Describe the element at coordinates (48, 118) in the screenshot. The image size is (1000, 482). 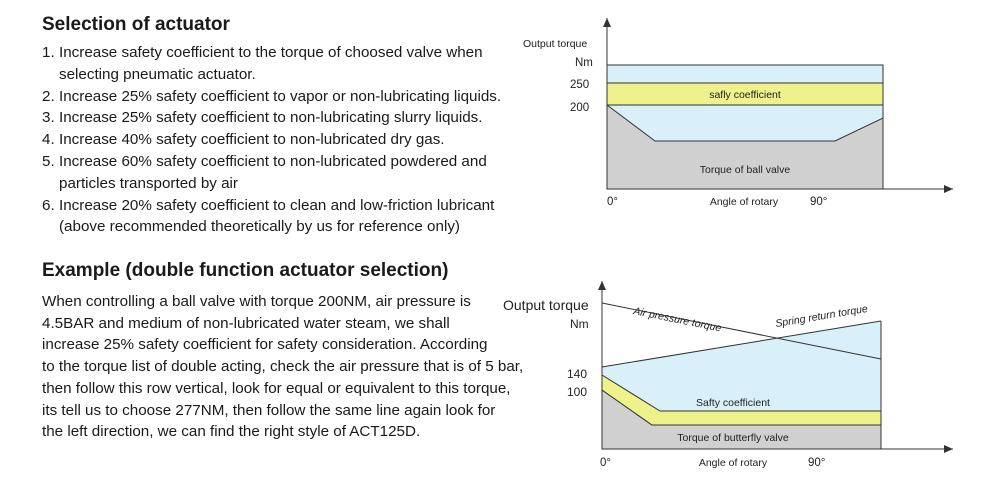
I see `list-item-number: 3.` at that location.